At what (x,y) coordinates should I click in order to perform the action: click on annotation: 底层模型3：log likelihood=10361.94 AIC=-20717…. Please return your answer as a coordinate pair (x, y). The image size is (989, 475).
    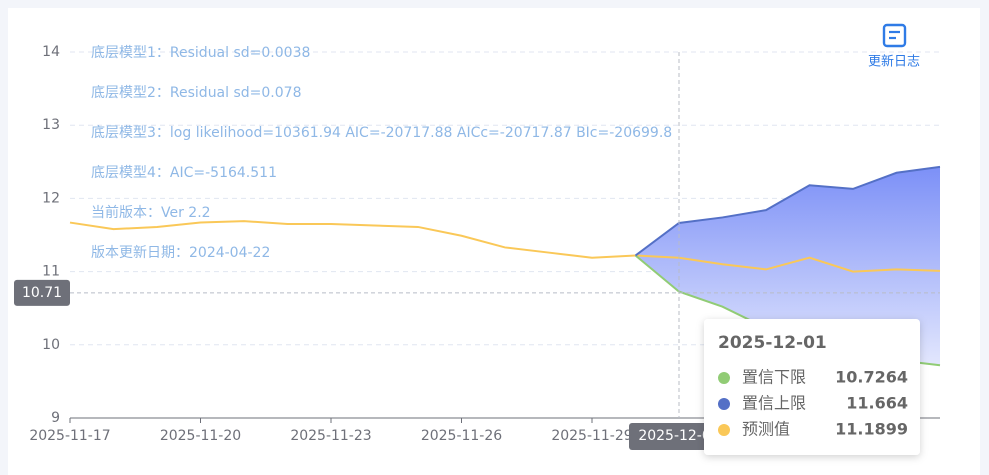
    Looking at the image, I should click on (381, 133).